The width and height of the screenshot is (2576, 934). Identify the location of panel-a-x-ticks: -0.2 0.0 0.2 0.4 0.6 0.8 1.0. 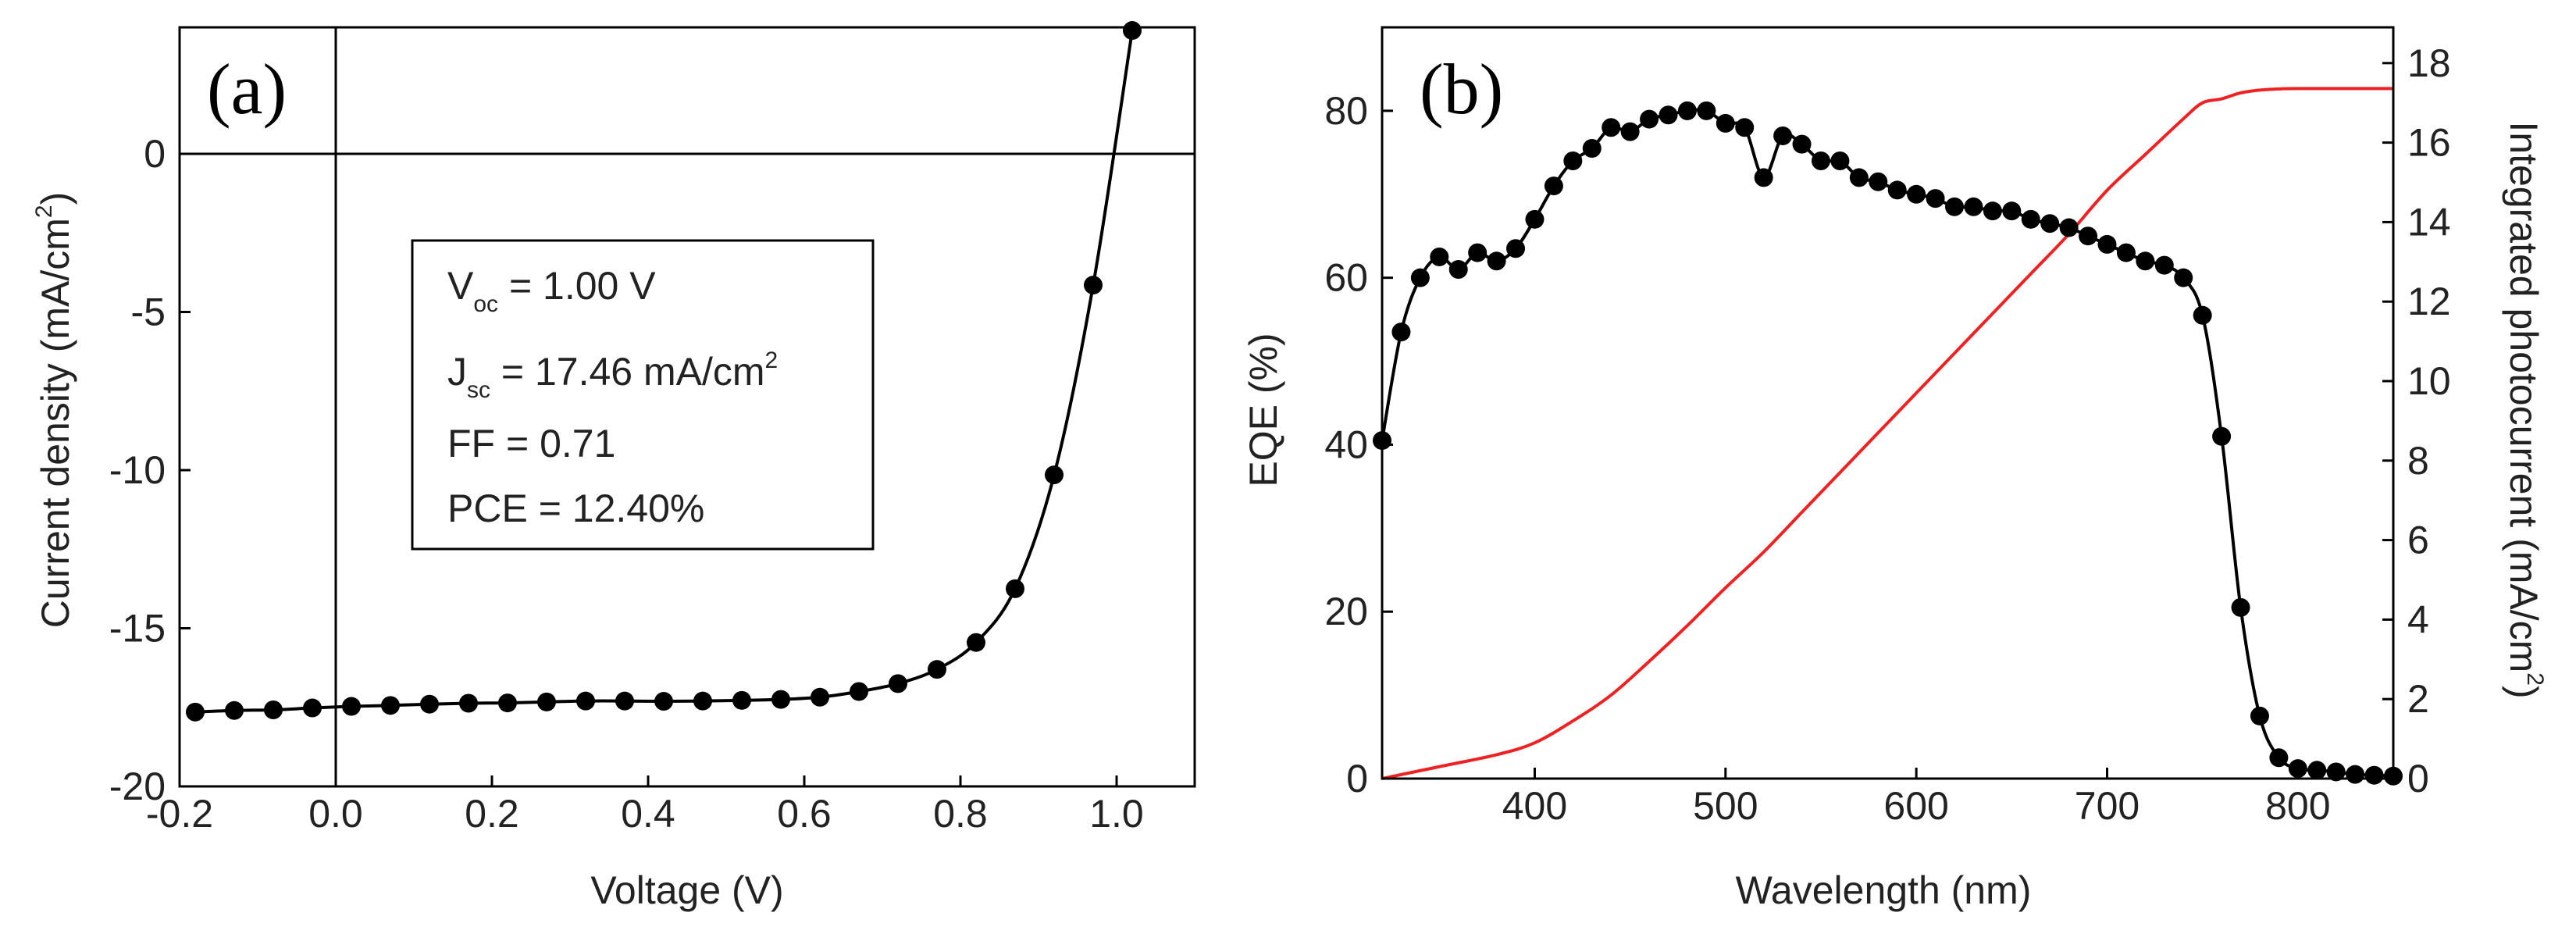
(645, 805).